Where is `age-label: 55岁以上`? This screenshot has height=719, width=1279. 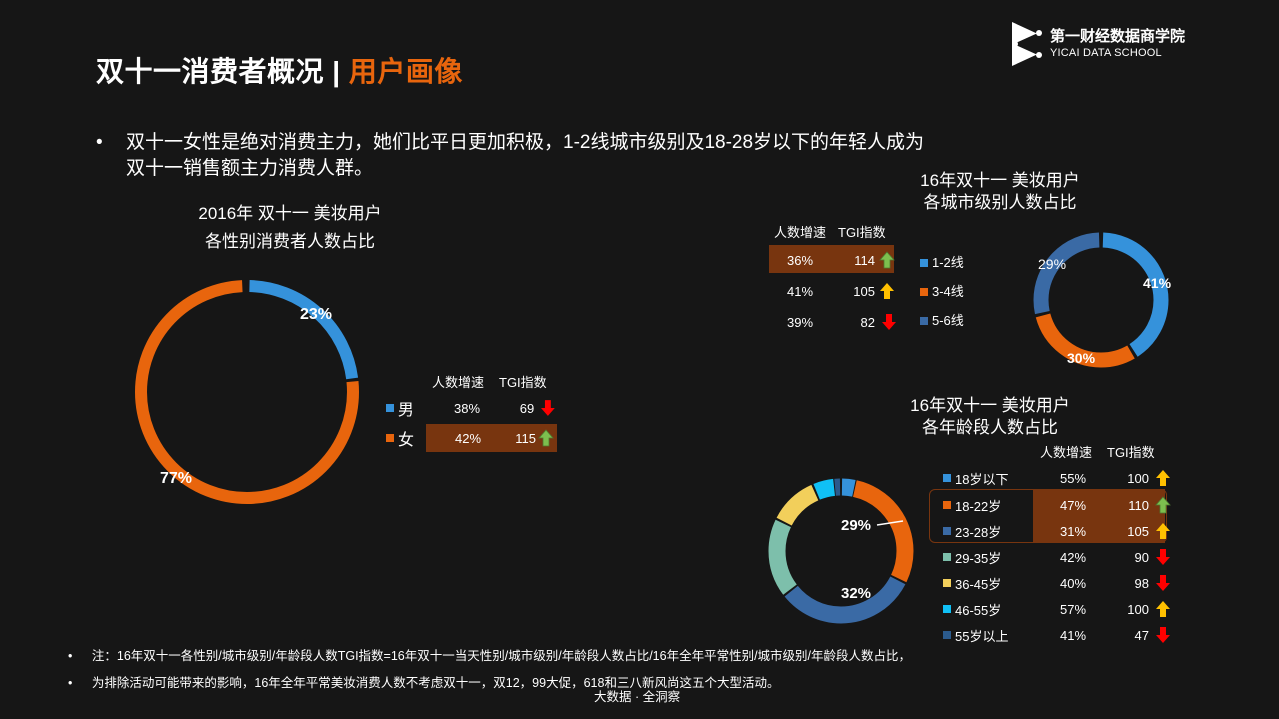 age-label: 55岁以上 is located at coordinates (982, 636).